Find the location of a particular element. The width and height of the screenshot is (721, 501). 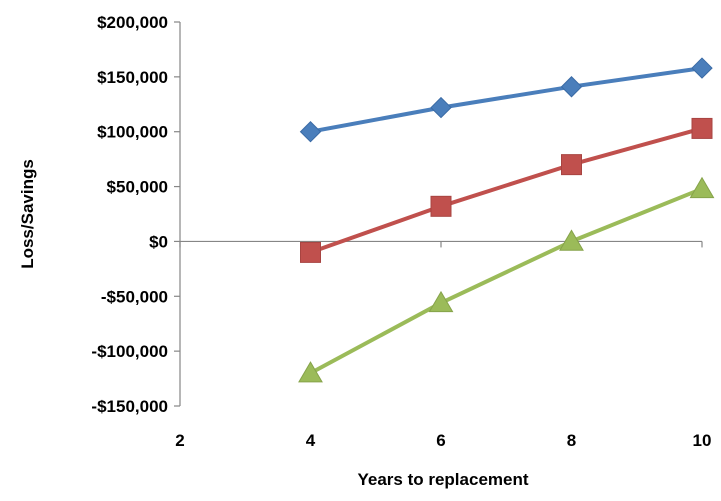

y-tick-label: $50,000 is located at coordinates (137, 187).